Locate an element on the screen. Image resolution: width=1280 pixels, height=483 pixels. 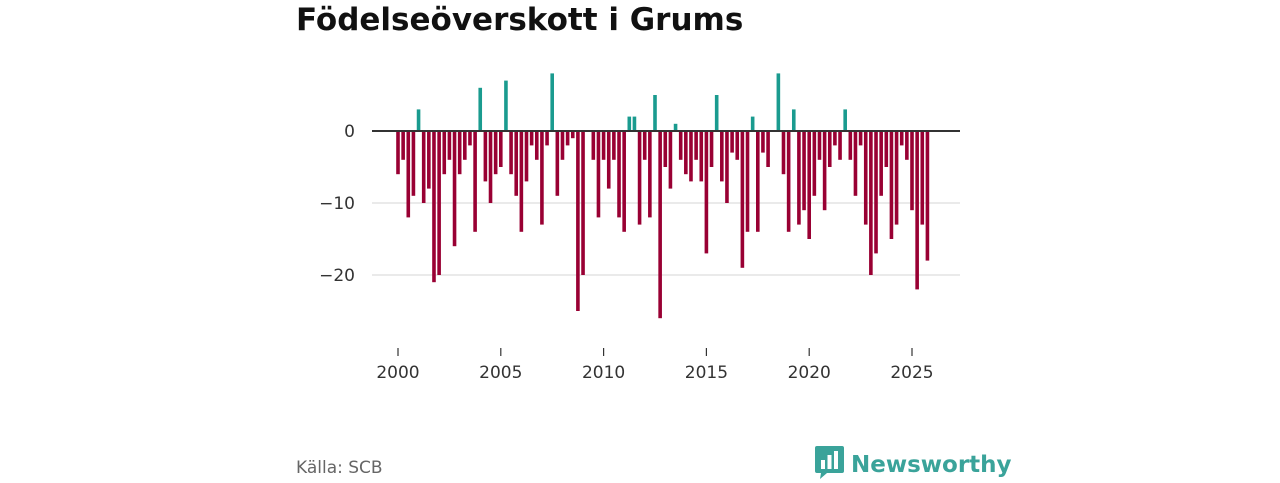
brand-logo: Newsworthy is located at coordinates (913, 464).